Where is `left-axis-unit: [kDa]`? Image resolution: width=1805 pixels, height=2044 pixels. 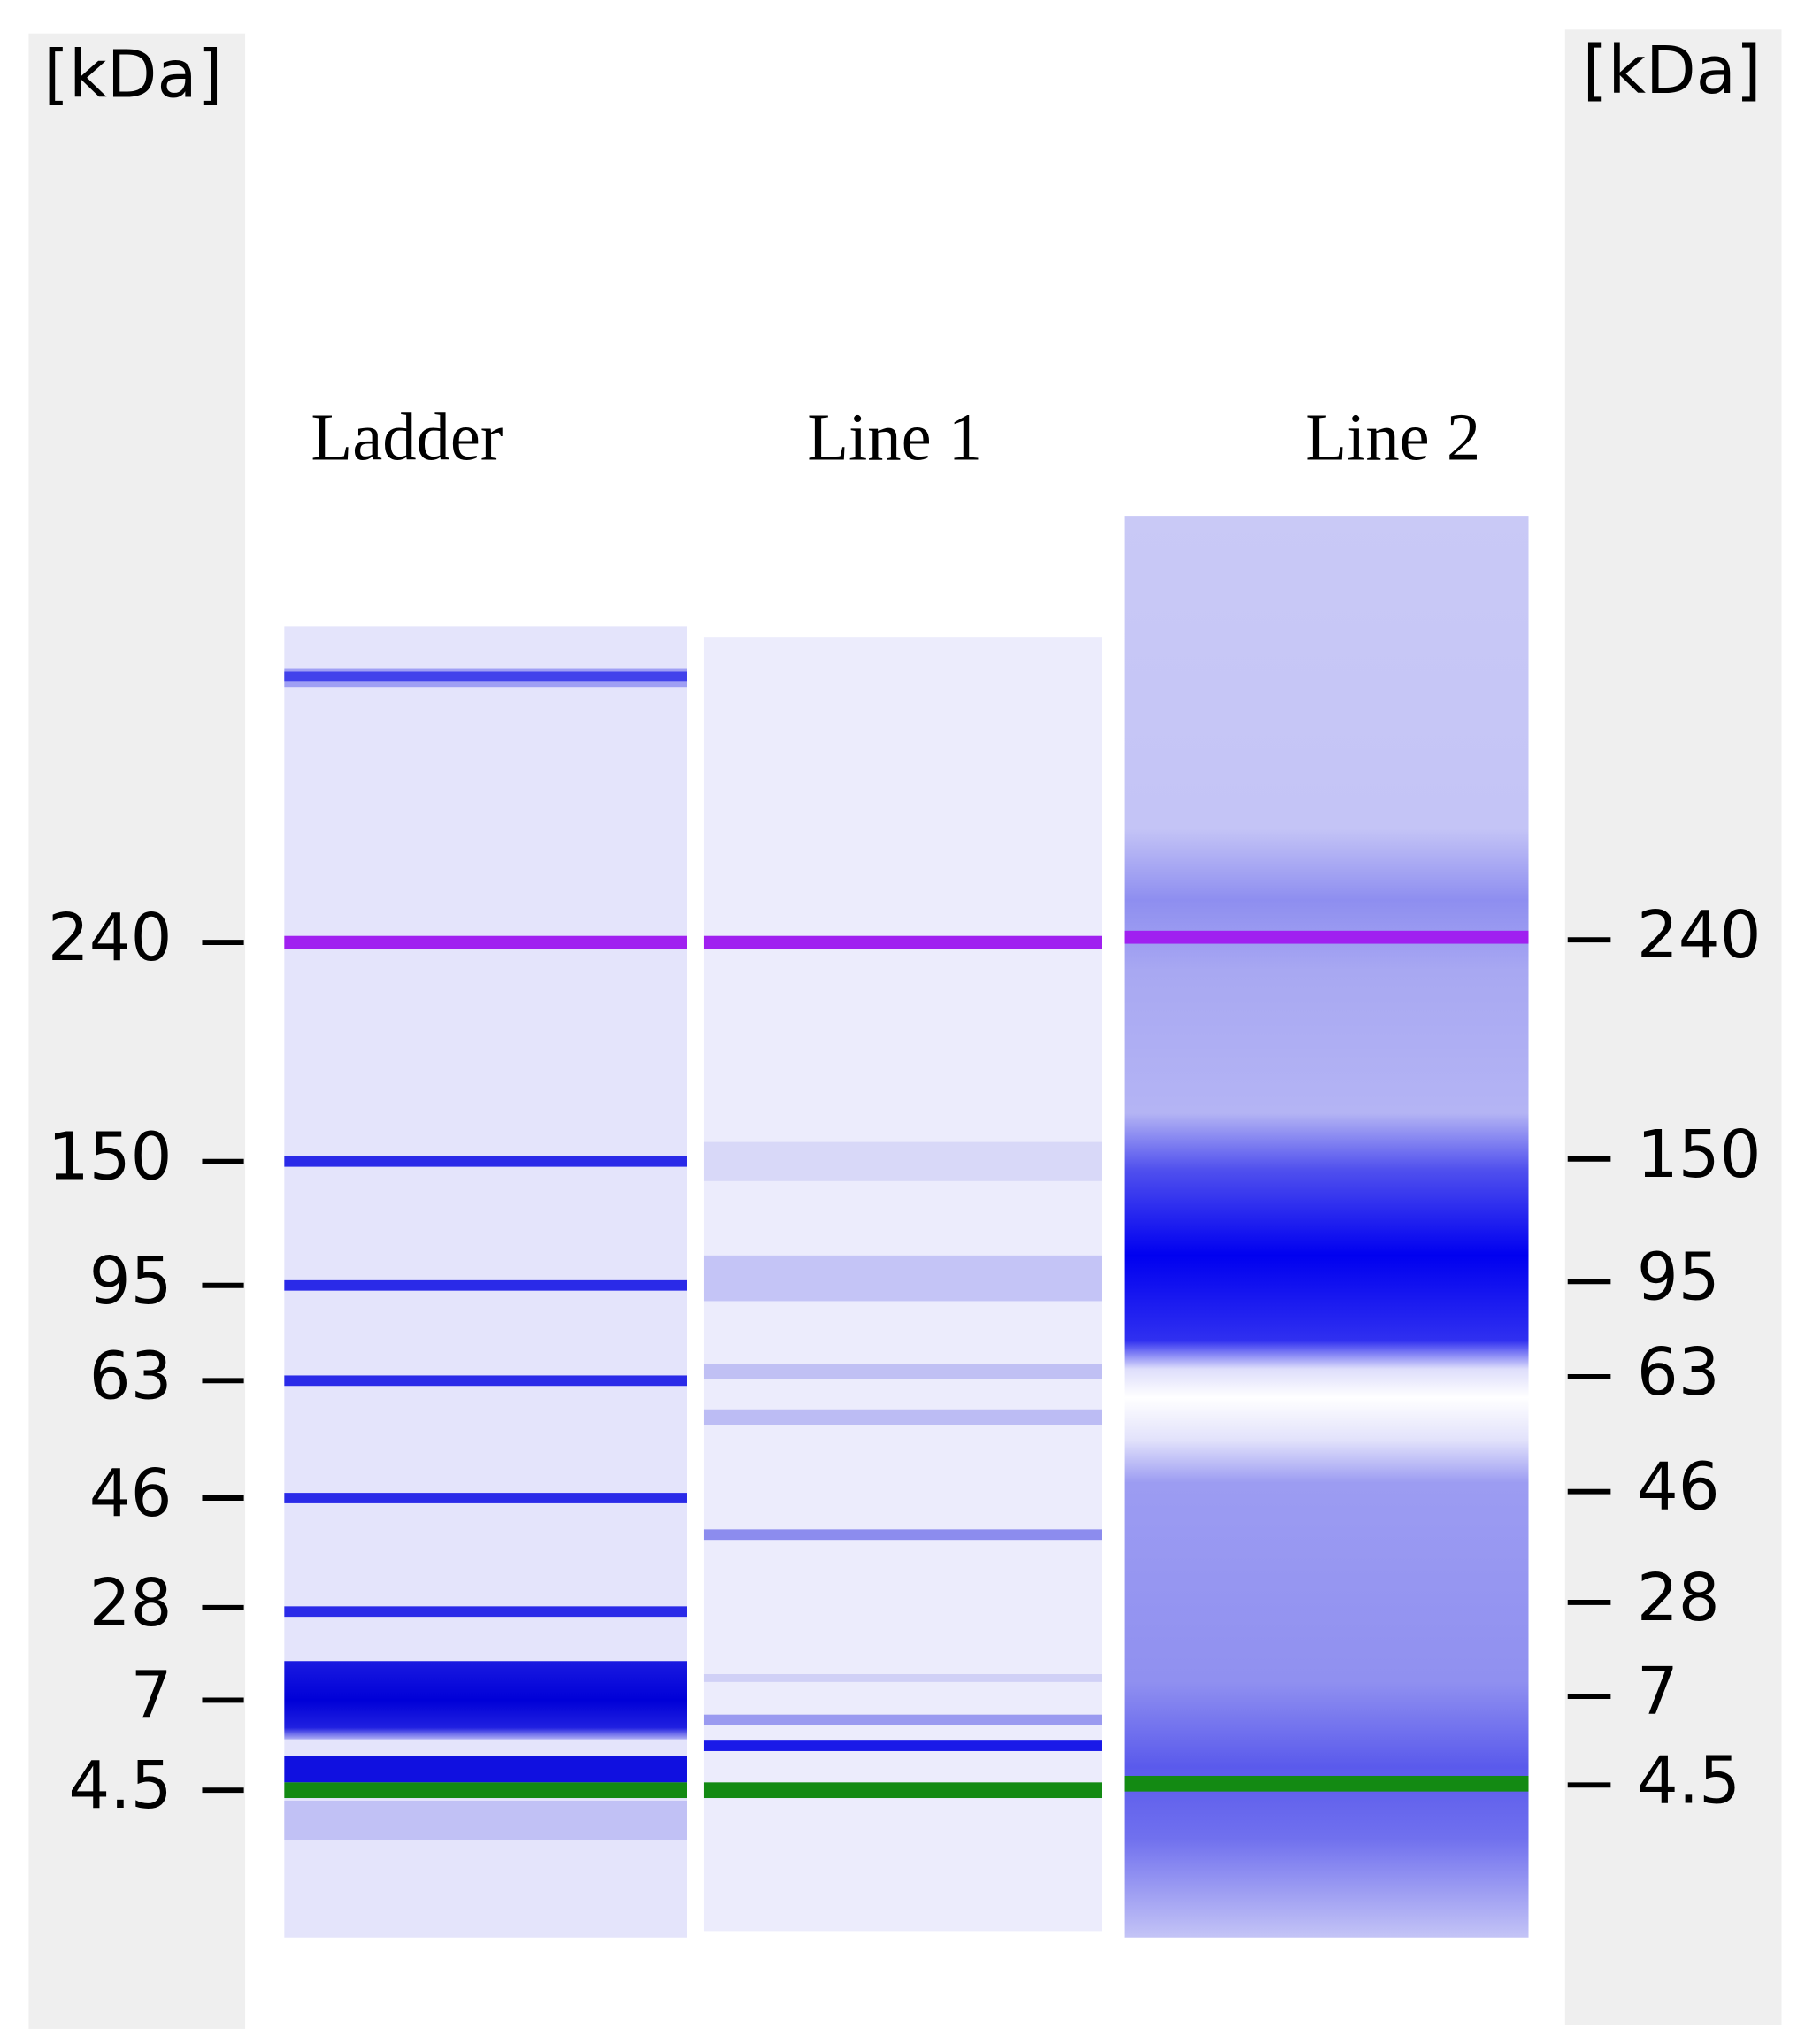 left-axis-unit: [kDa] is located at coordinates (132, 74).